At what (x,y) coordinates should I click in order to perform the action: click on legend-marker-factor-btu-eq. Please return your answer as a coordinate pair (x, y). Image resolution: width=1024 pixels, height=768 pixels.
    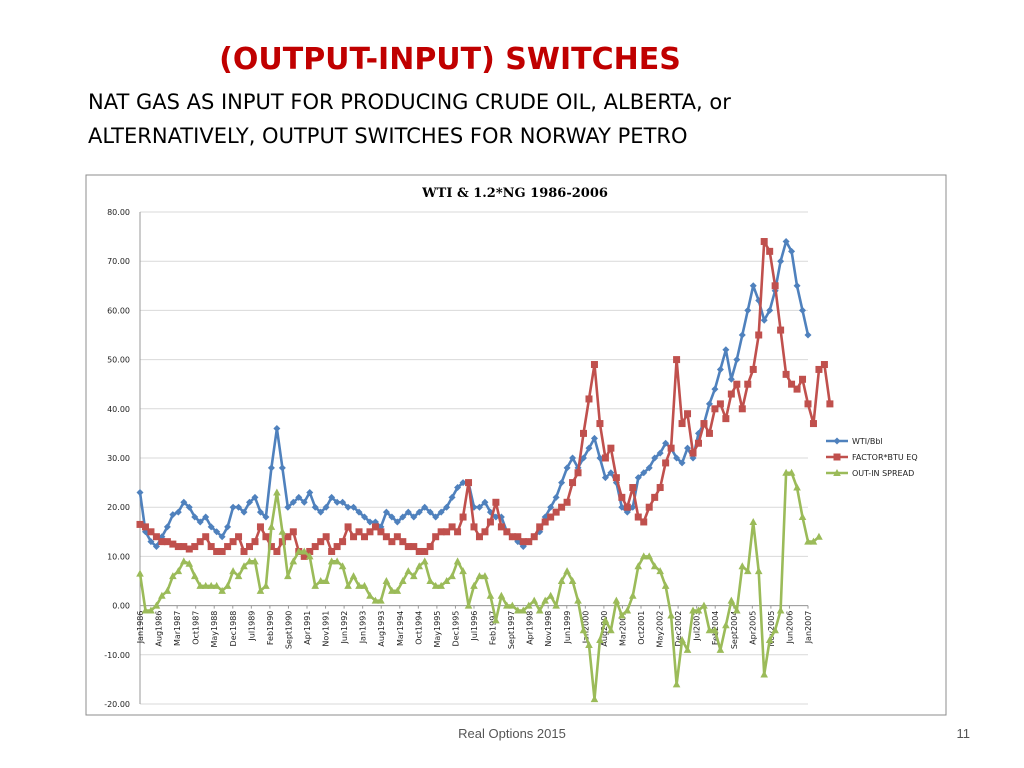
    Looking at the image, I should click on (837, 457).